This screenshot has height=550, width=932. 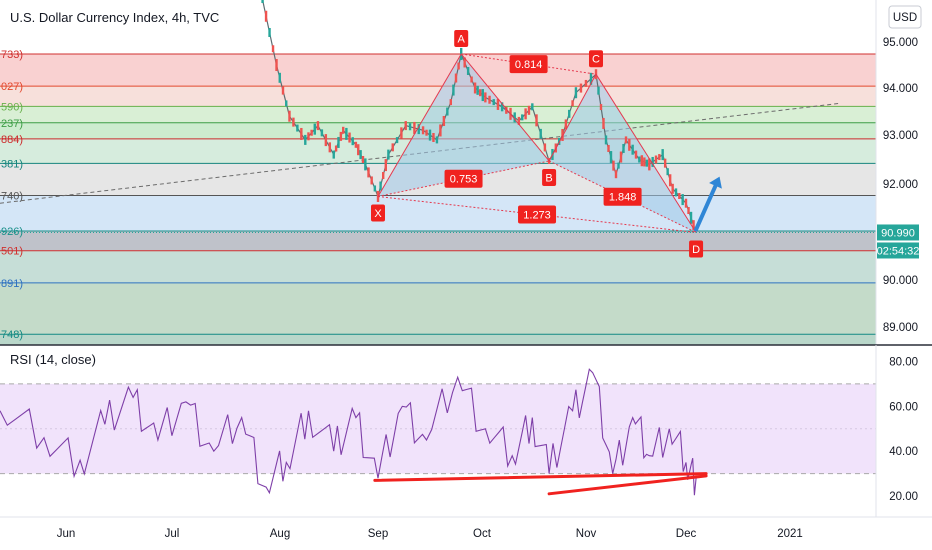 I want to click on price-tick-label: 92.000, so click(x=900, y=185).